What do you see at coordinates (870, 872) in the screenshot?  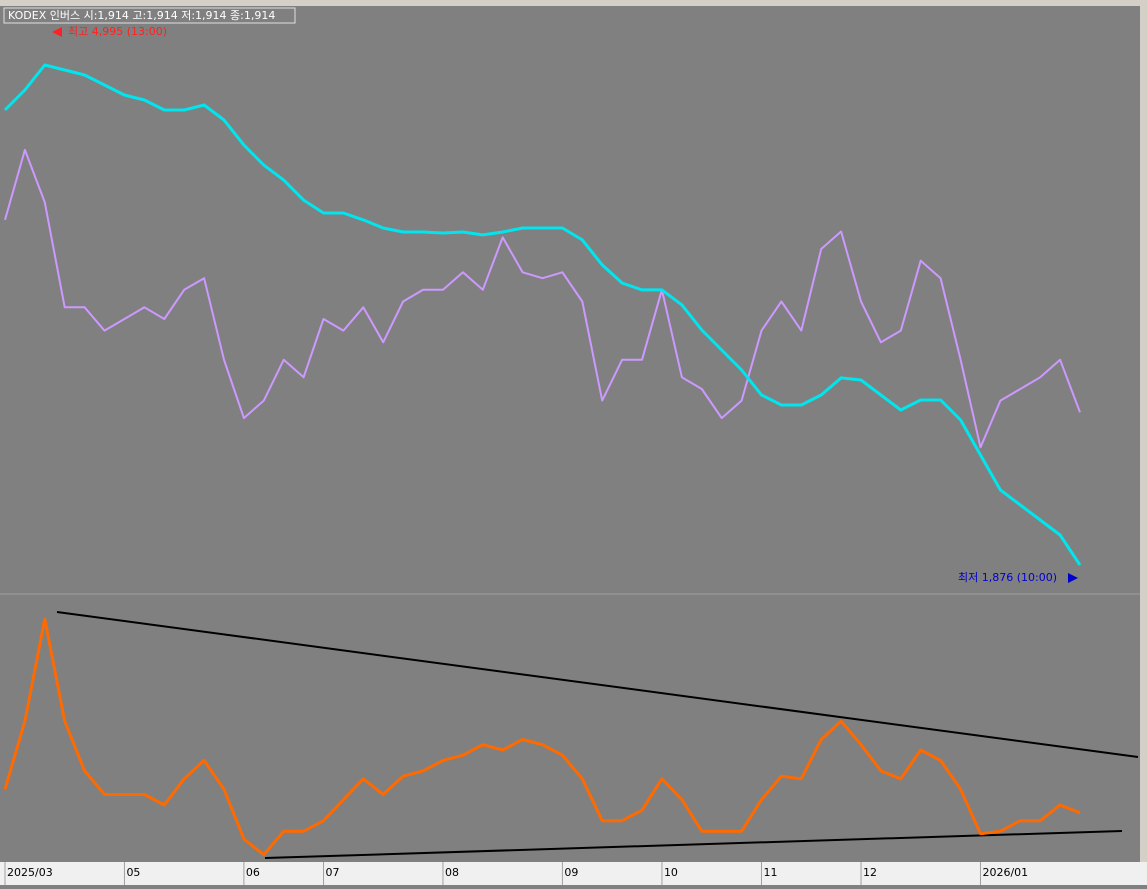 I see `x-tick-label: 12` at bounding box center [870, 872].